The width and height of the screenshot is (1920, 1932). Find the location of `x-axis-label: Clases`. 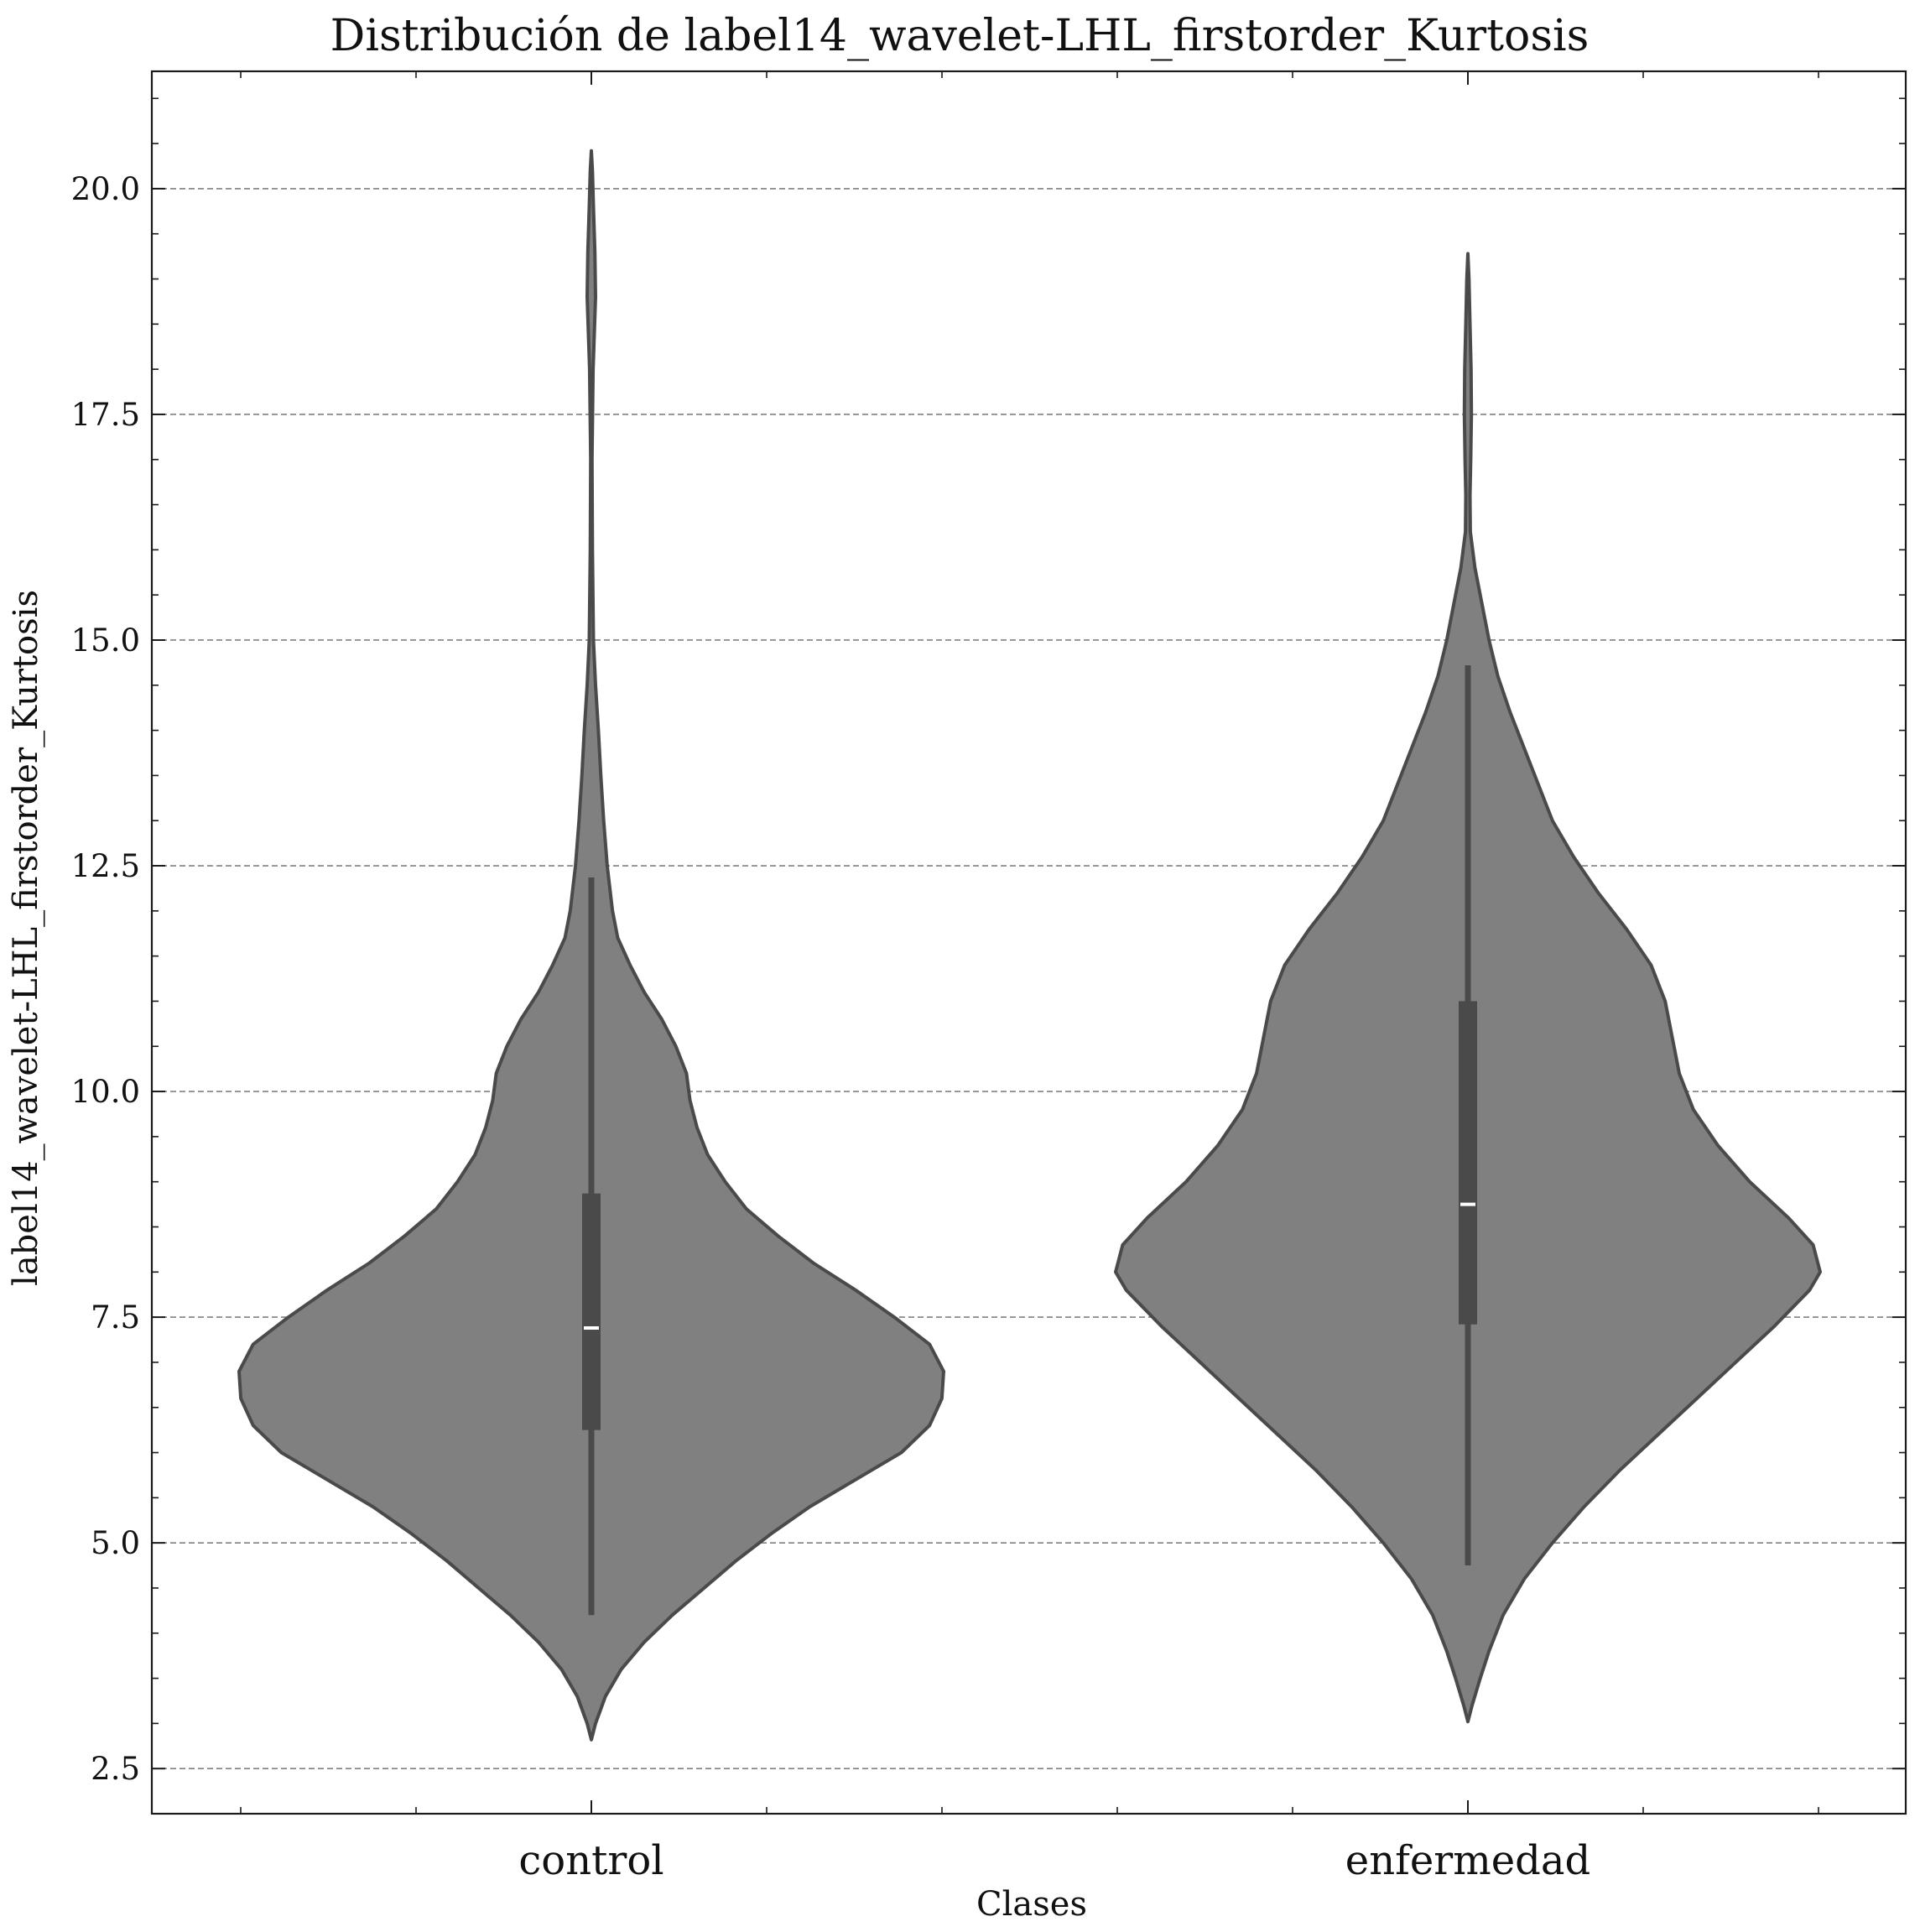

x-axis-label: Clases is located at coordinates (1031, 1904).